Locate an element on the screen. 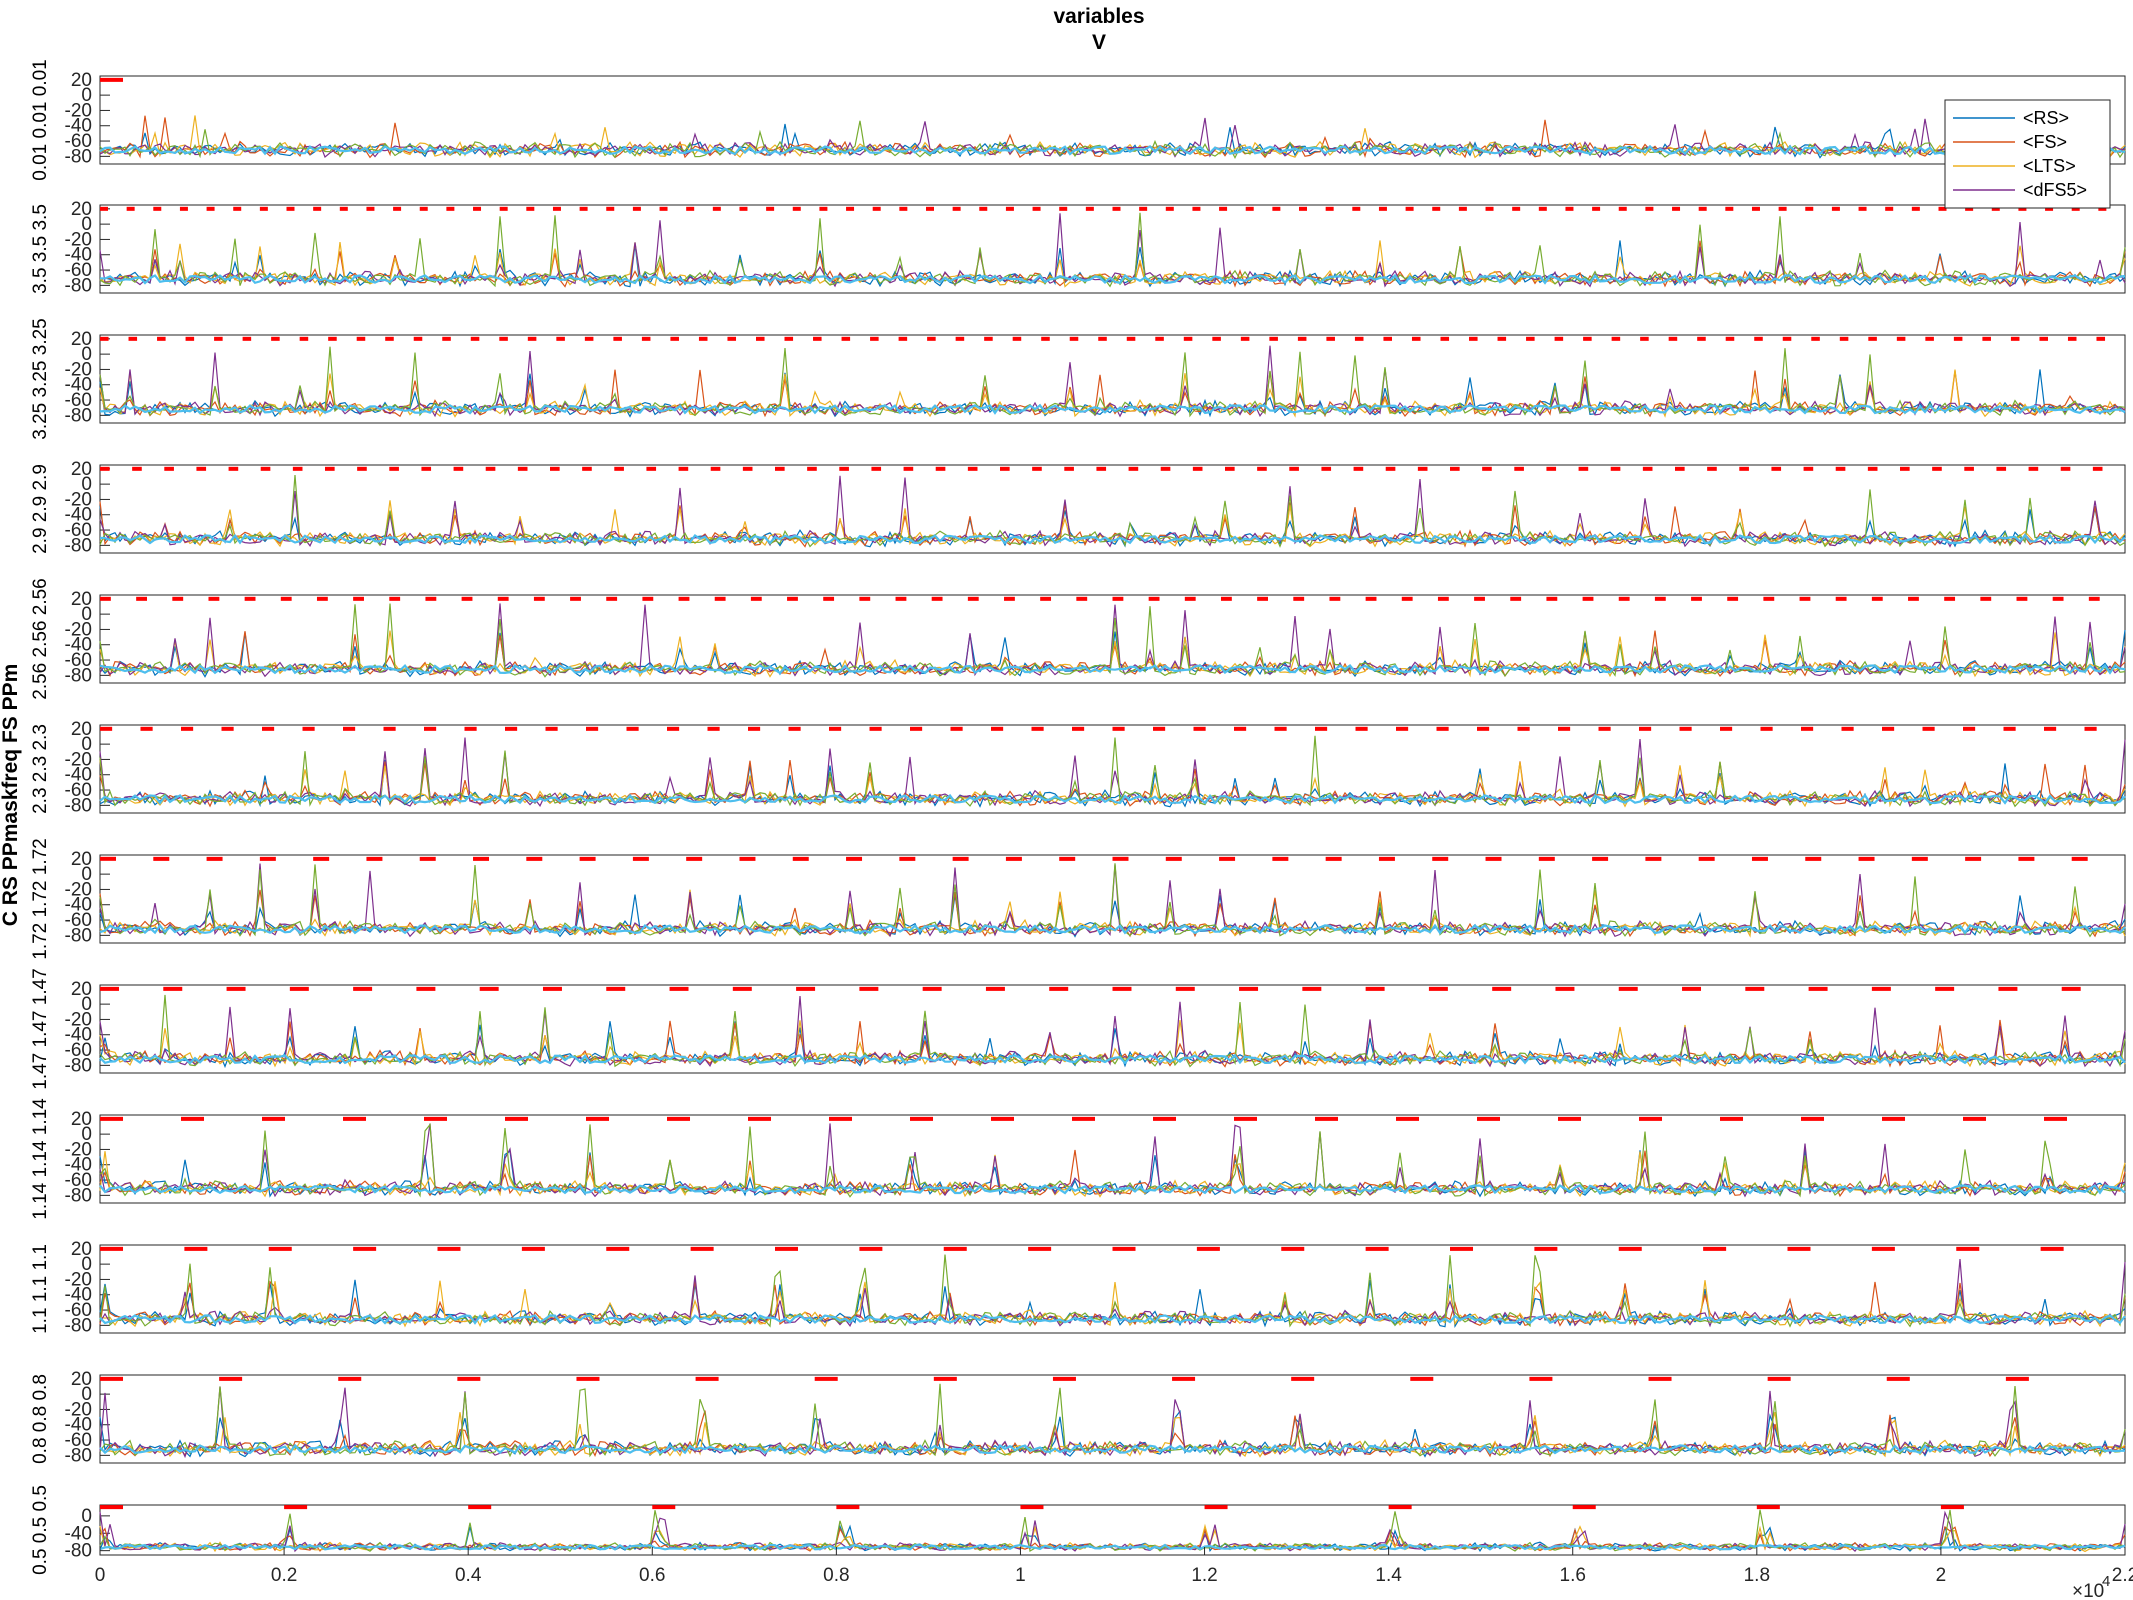  panel-row-label: 3.25 3.25 3.25 is located at coordinates (40, 379).